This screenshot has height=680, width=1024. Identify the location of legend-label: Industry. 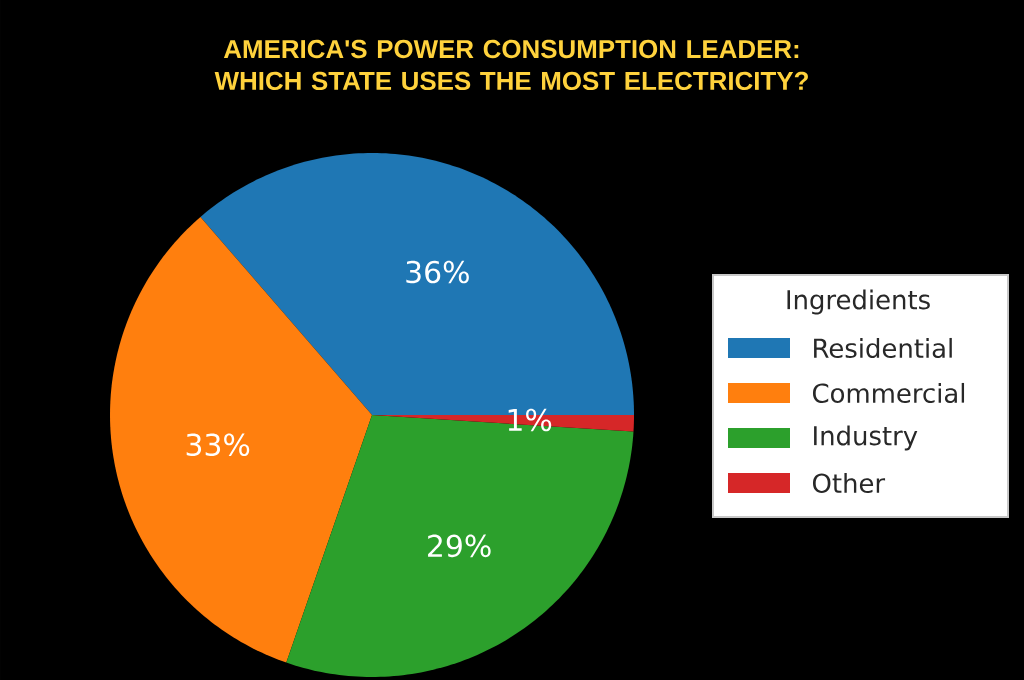
(866, 438).